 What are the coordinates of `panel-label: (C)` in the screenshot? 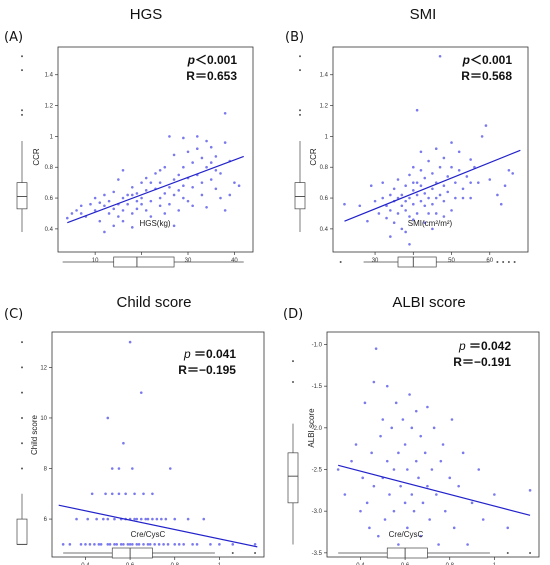 It's located at (14, 314).